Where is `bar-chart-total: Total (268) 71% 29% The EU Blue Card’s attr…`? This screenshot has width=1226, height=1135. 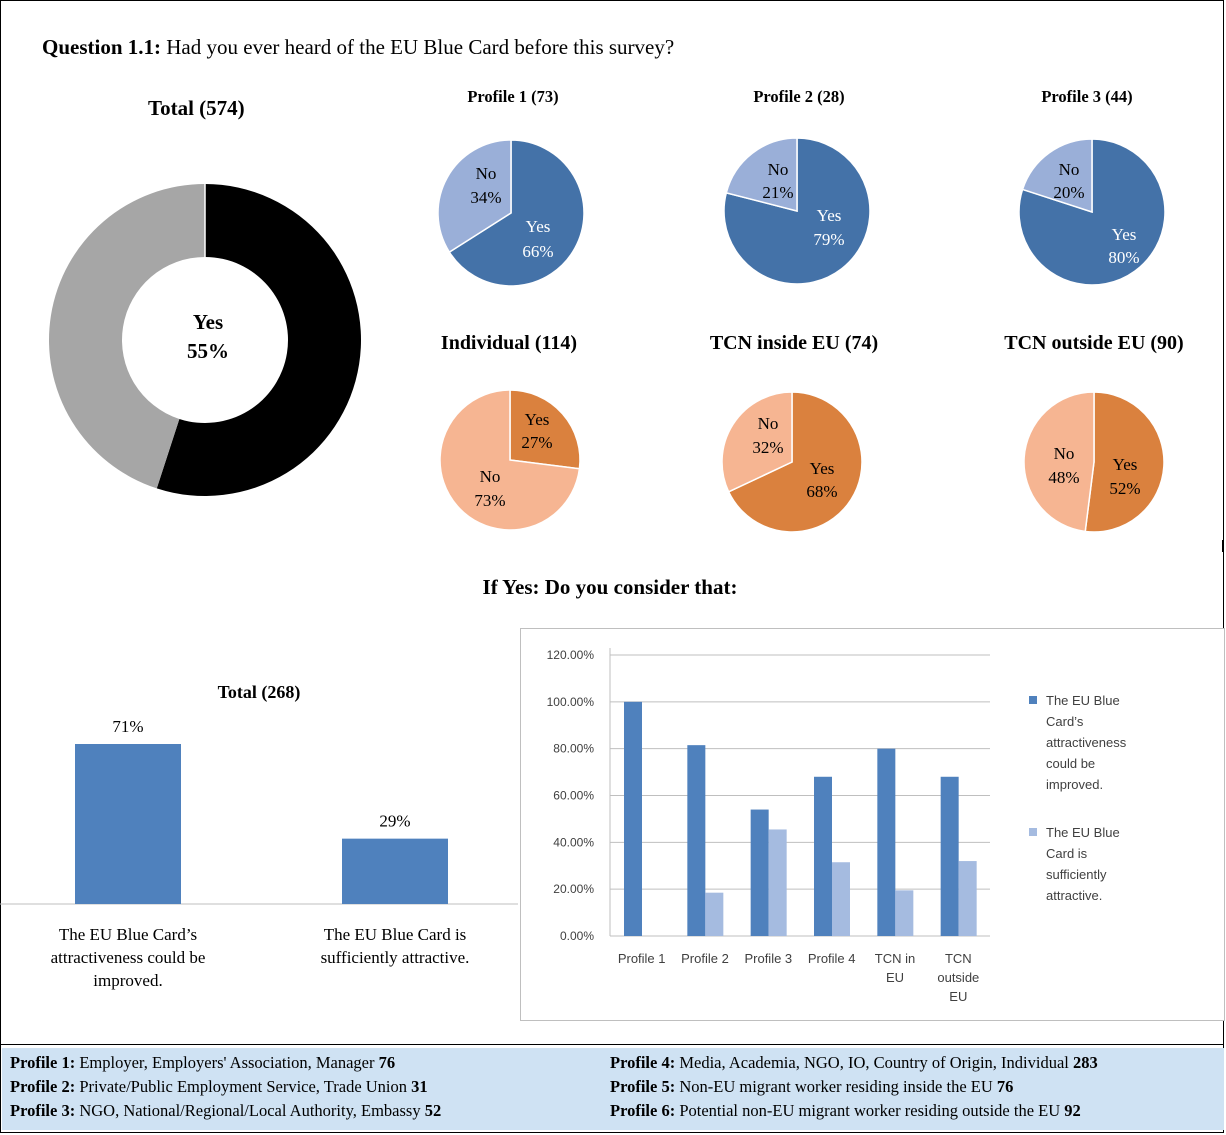
bar-chart-total: Total (268) 71% 29% The EU Blue Card’s attr… is located at coordinates (259, 836).